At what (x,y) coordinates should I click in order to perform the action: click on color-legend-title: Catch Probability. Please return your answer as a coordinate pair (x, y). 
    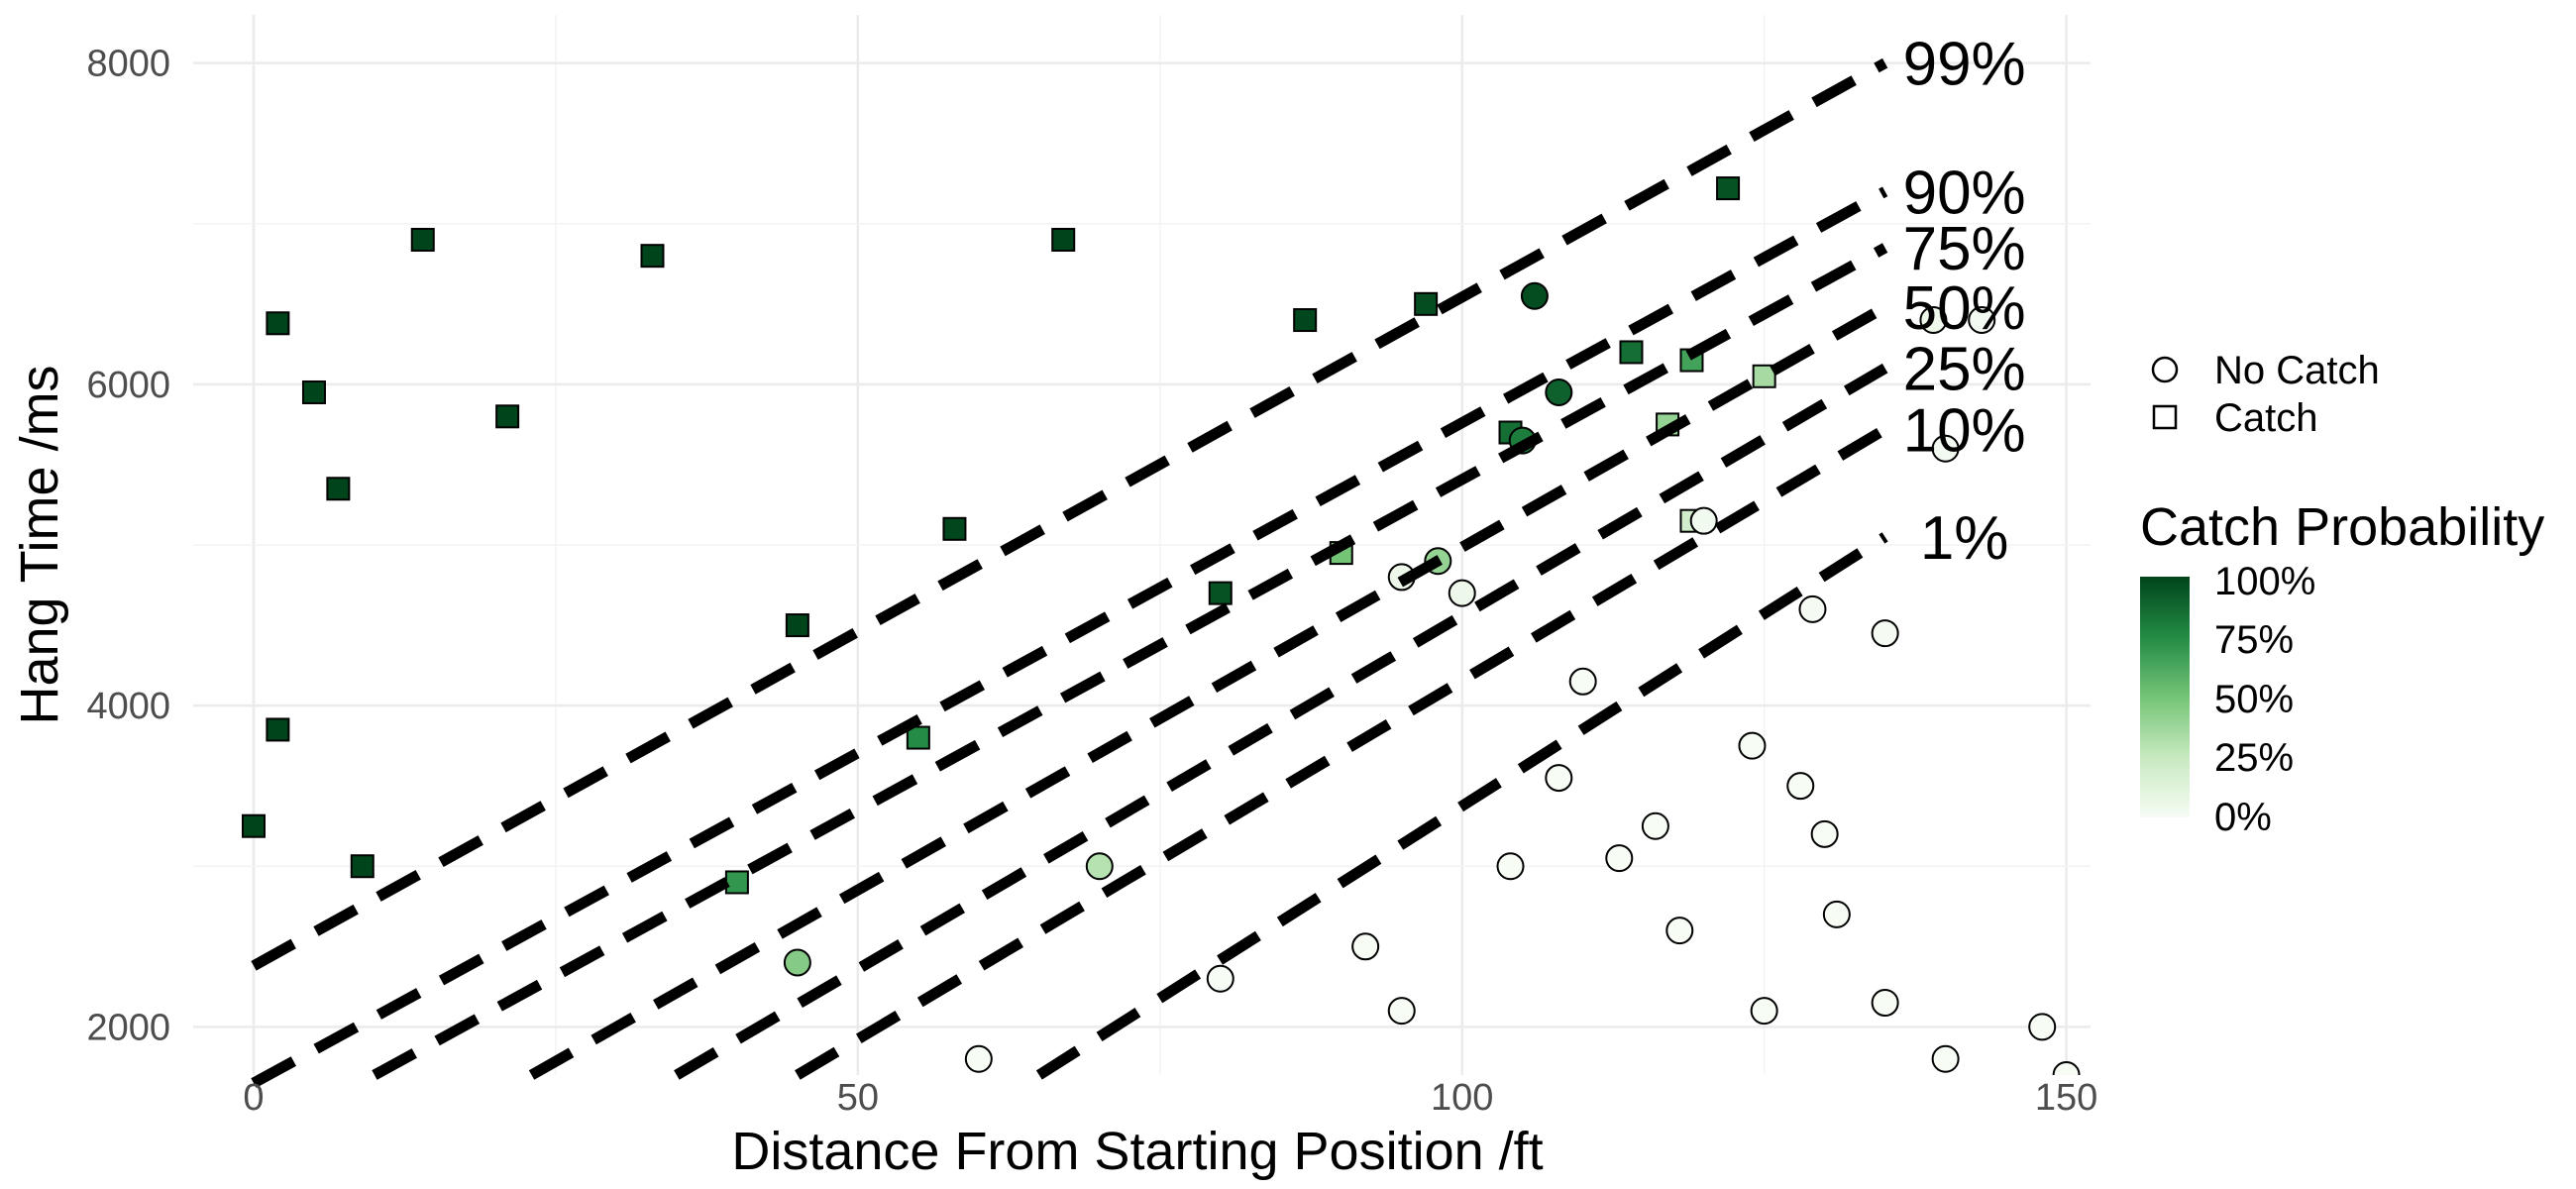
    Looking at the image, I should click on (2342, 527).